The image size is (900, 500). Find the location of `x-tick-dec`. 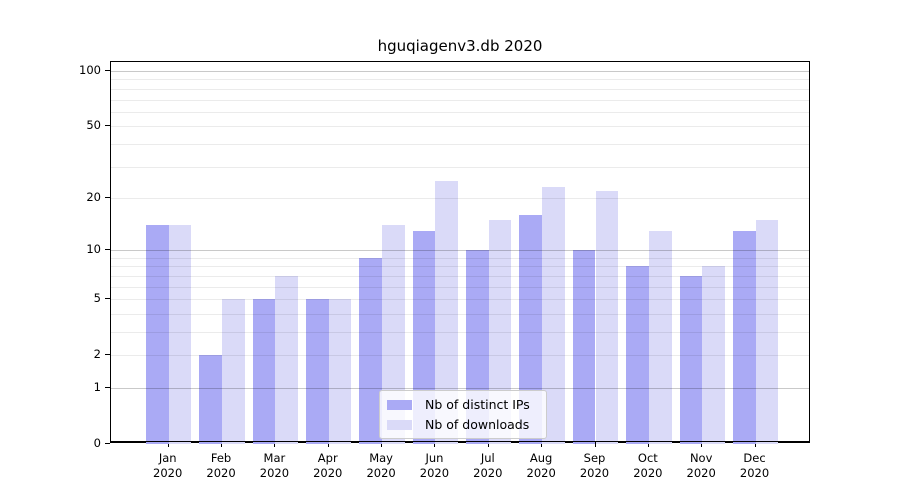

x-tick-dec is located at coordinates (755, 445).